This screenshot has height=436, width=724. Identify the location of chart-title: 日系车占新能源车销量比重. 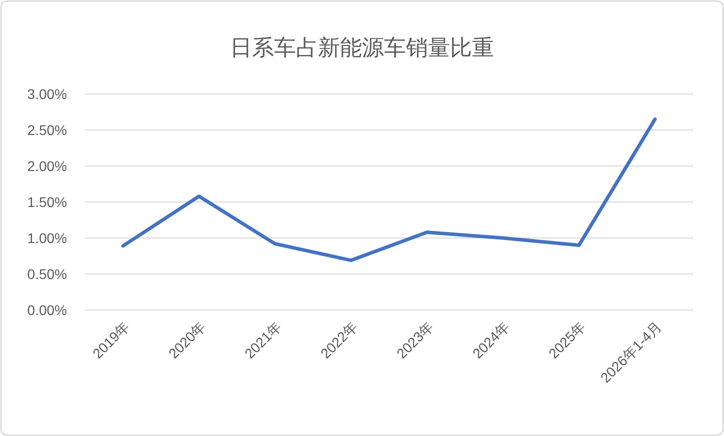
(362, 47).